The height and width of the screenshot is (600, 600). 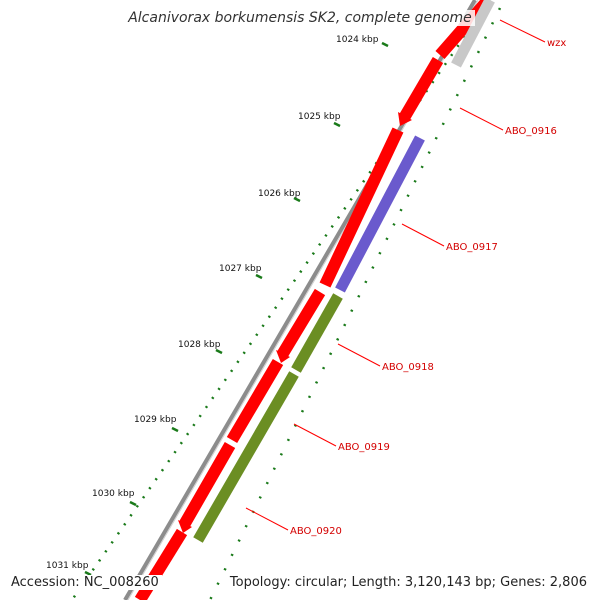 What do you see at coordinates (199, 345) in the screenshot?
I see `tick-label: 1028 kbp` at bounding box center [199, 345].